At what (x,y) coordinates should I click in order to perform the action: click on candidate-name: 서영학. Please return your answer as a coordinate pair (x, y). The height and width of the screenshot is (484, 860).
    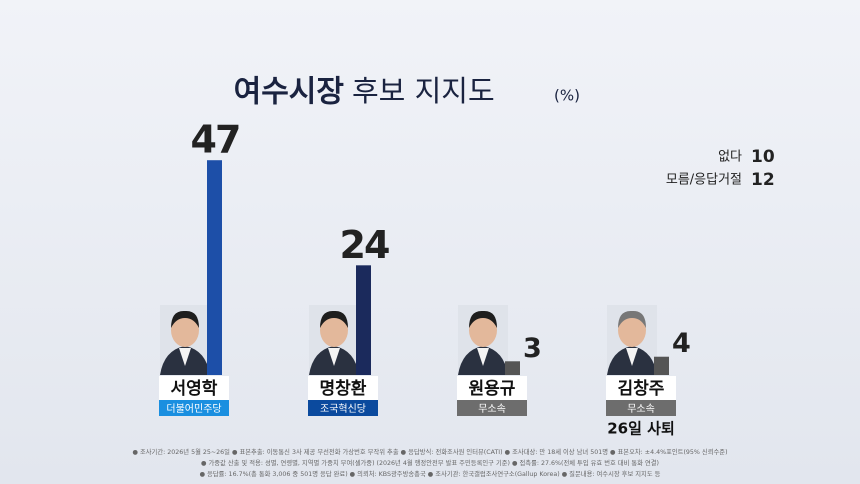
    Looking at the image, I should click on (194, 389).